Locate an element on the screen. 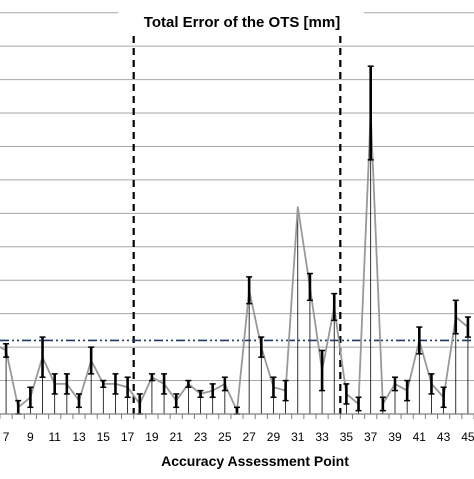  x-tick-label: 21 is located at coordinates (177, 437).